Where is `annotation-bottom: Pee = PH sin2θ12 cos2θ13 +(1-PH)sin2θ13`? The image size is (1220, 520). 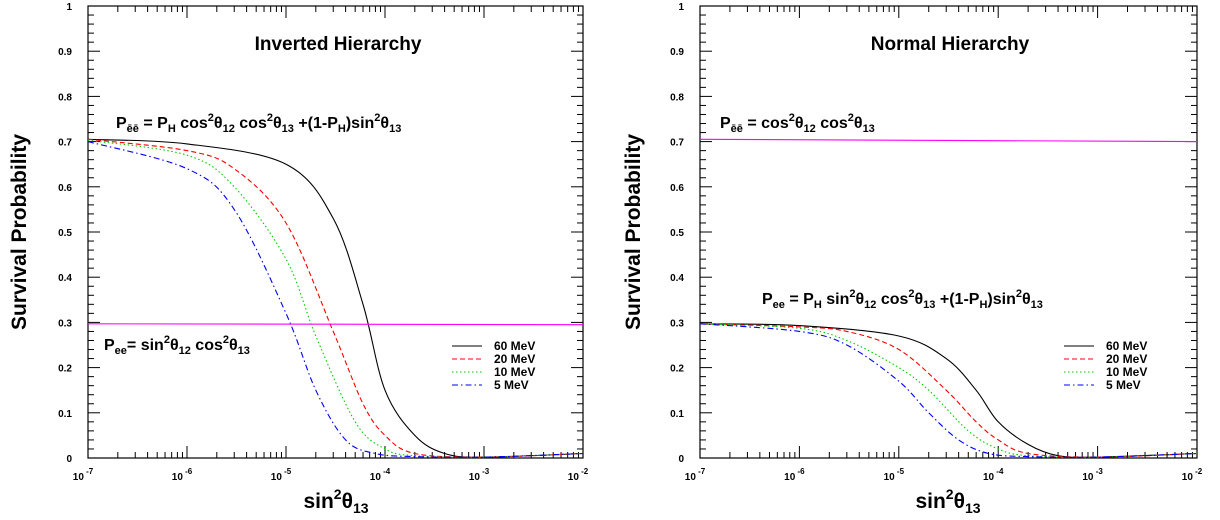 annotation-bottom: Pee = PH sin2θ12 cos2θ13 +(1-PH)sin2θ13 is located at coordinates (902, 299).